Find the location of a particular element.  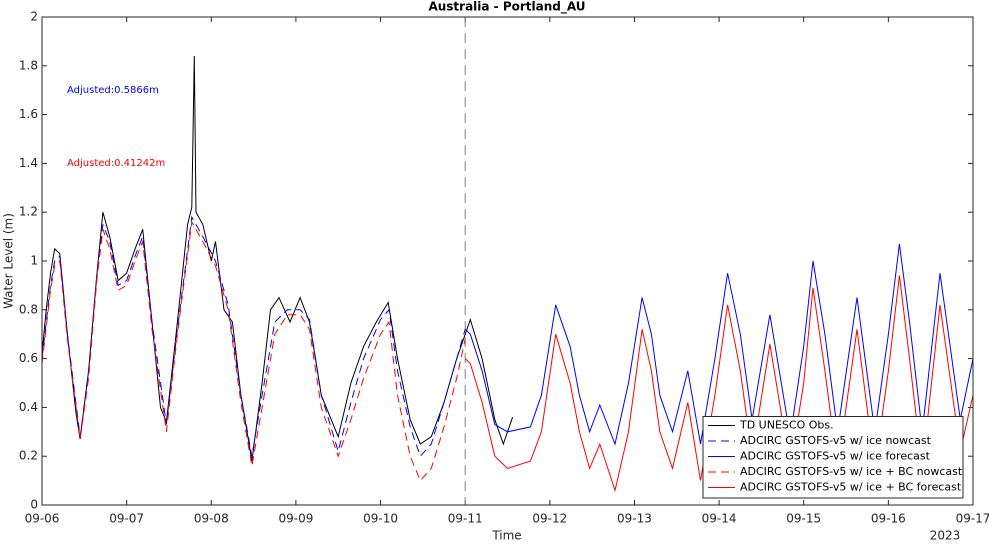

legend-label: ADCIRC GSTOFS-v5 w/ ice + BC forecast is located at coordinates (851, 487).